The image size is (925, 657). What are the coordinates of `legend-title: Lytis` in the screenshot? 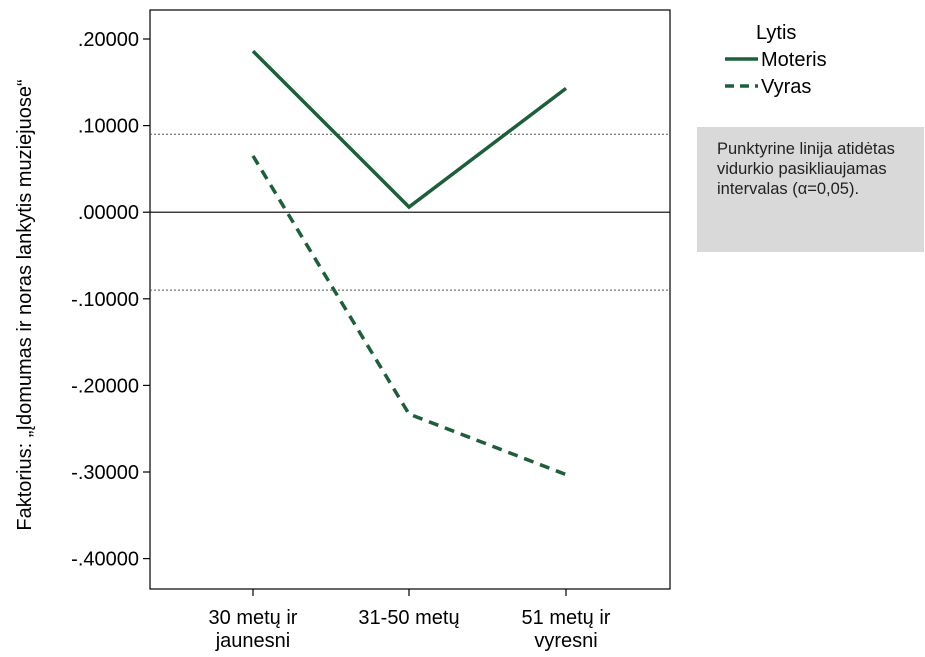 It's located at (776, 33).